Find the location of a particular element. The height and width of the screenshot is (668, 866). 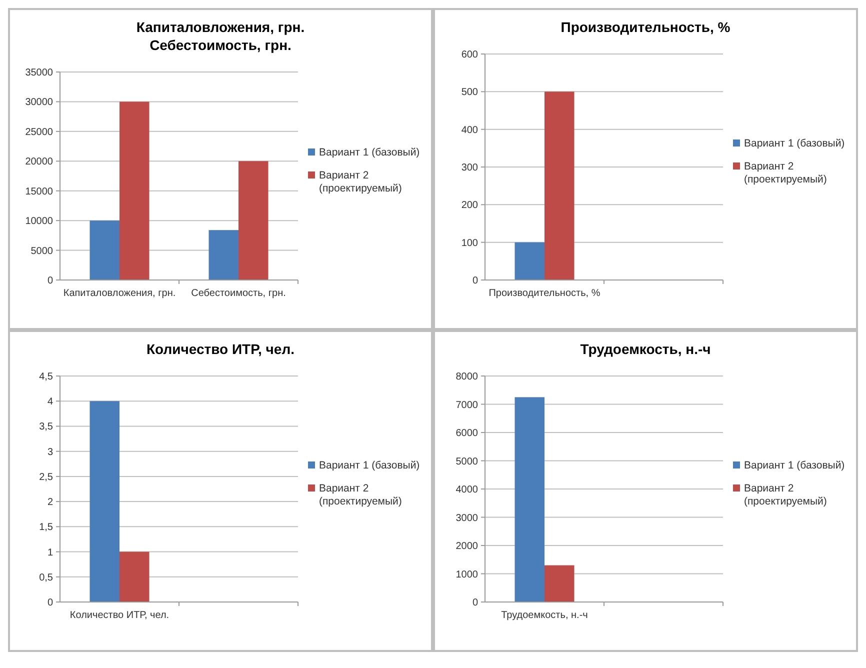

y-tick-label: 3,5 is located at coordinates (46, 427).